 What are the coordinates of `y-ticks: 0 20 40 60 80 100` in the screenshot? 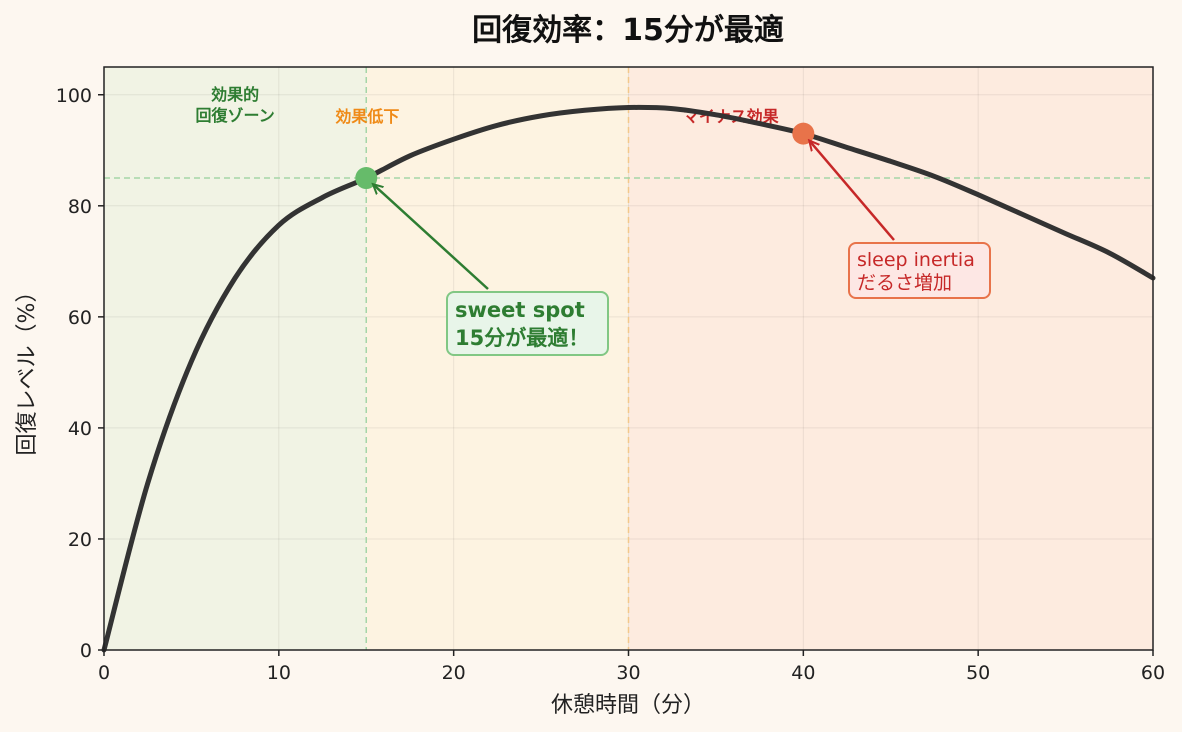 It's located at (80, 373).